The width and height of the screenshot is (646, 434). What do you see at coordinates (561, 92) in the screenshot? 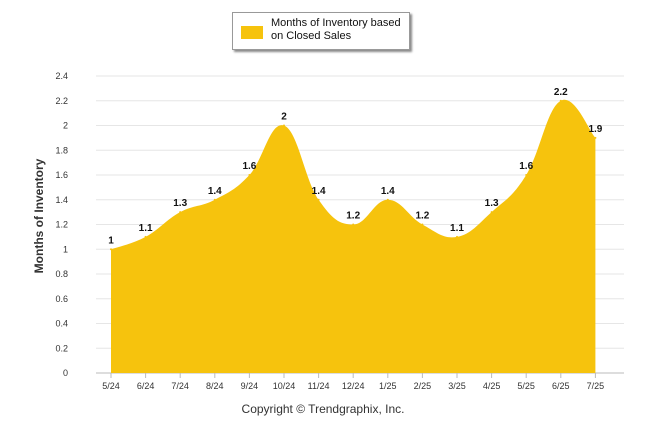
I see `data-label: 2.2` at bounding box center [561, 92].